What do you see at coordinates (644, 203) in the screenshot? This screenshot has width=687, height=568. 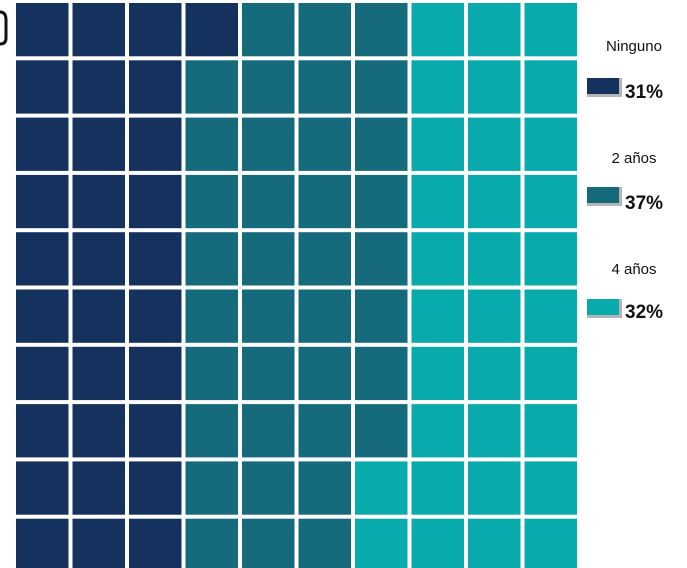 I see `legend-value-2-anos: 37%` at bounding box center [644, 203].